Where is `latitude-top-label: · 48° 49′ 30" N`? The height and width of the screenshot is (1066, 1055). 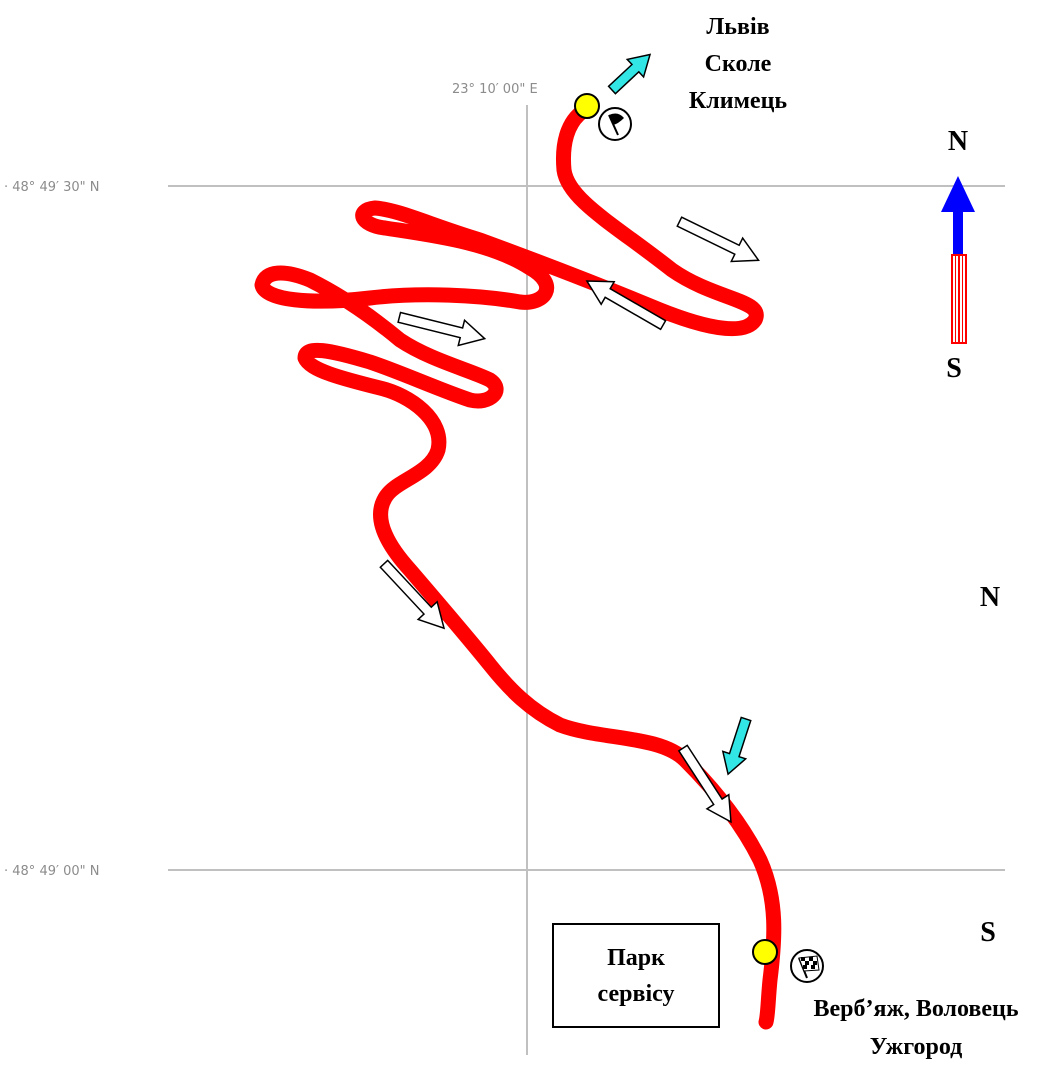 latitude-top-label: · 48° 49′ 30" N is located at coordinates (51, 187).